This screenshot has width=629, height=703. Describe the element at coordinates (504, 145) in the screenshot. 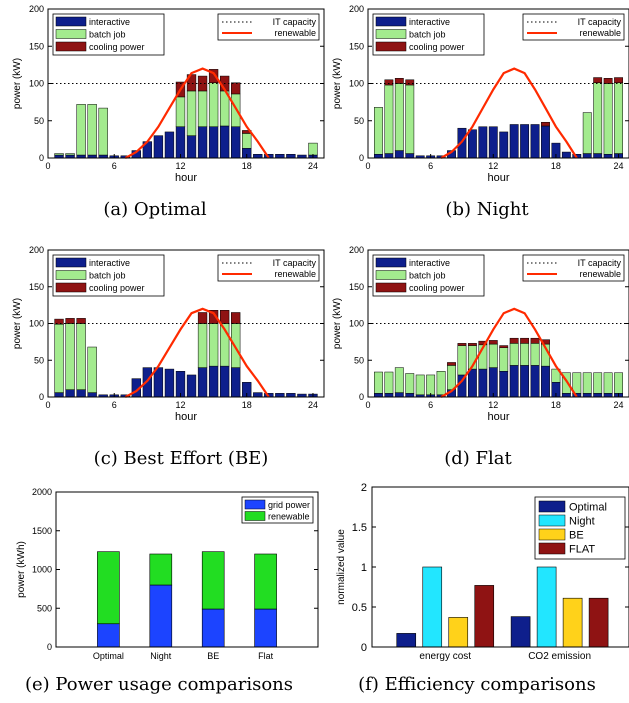

I see `bar-interactive-h13` at that location.